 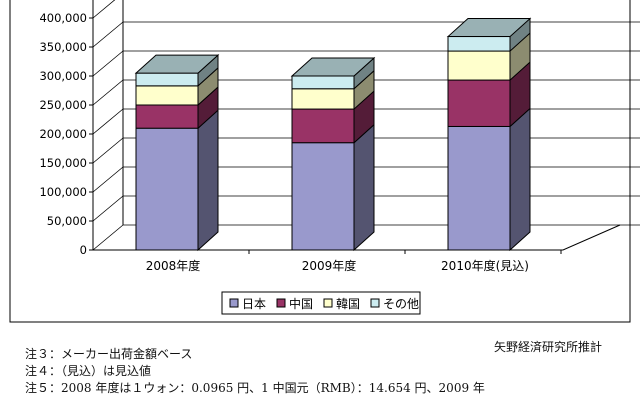 I want to click on y-tick-label: 50,000, so click(x=67, y=221).